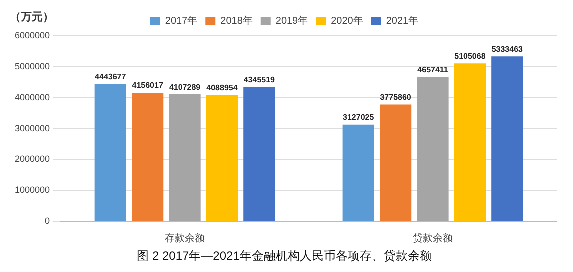 The width and height of the screenshot is (573, 272). Describe the element at coordinates (111, 77) in the screenshot. I see `data-label: 4443677` at that location.